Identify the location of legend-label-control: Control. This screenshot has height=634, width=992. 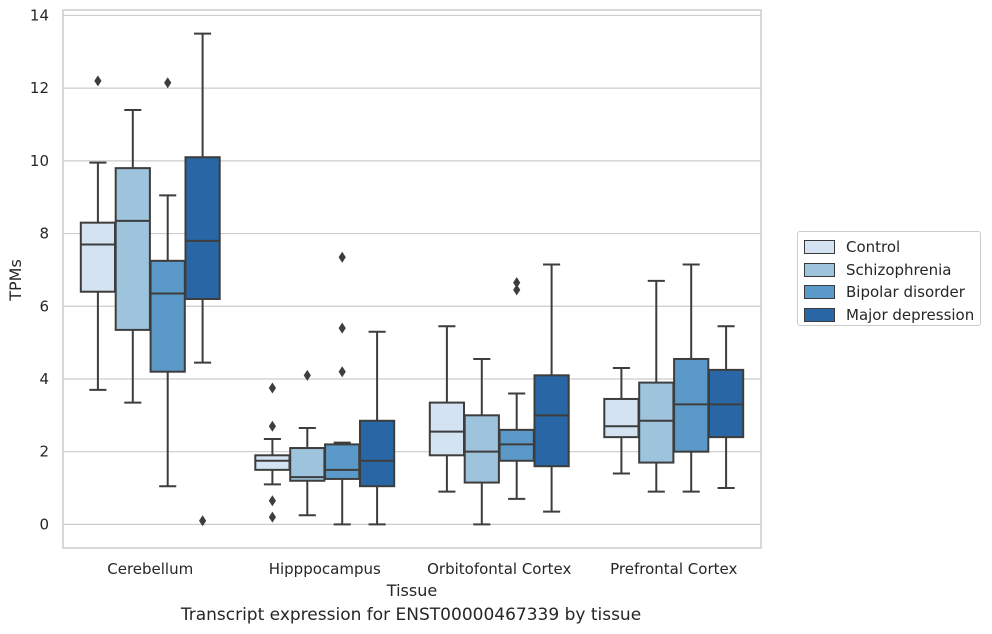
(873, 247).